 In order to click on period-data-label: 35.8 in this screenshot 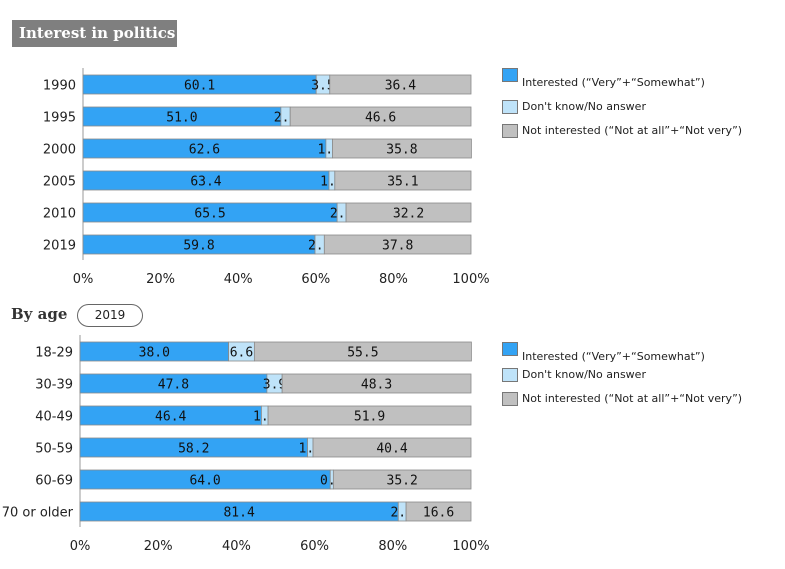, I will do `click(401, 150)`.